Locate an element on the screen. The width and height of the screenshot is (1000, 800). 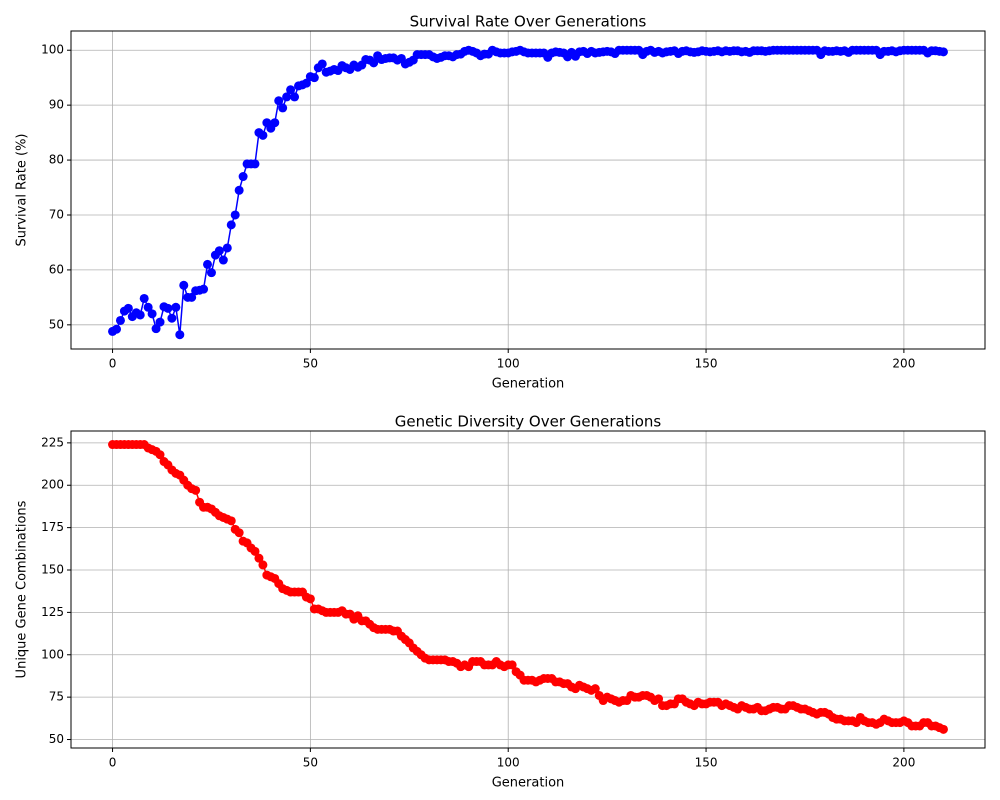
y-axis-label: Survival Rate (%) is located at coordinates (22, 190).